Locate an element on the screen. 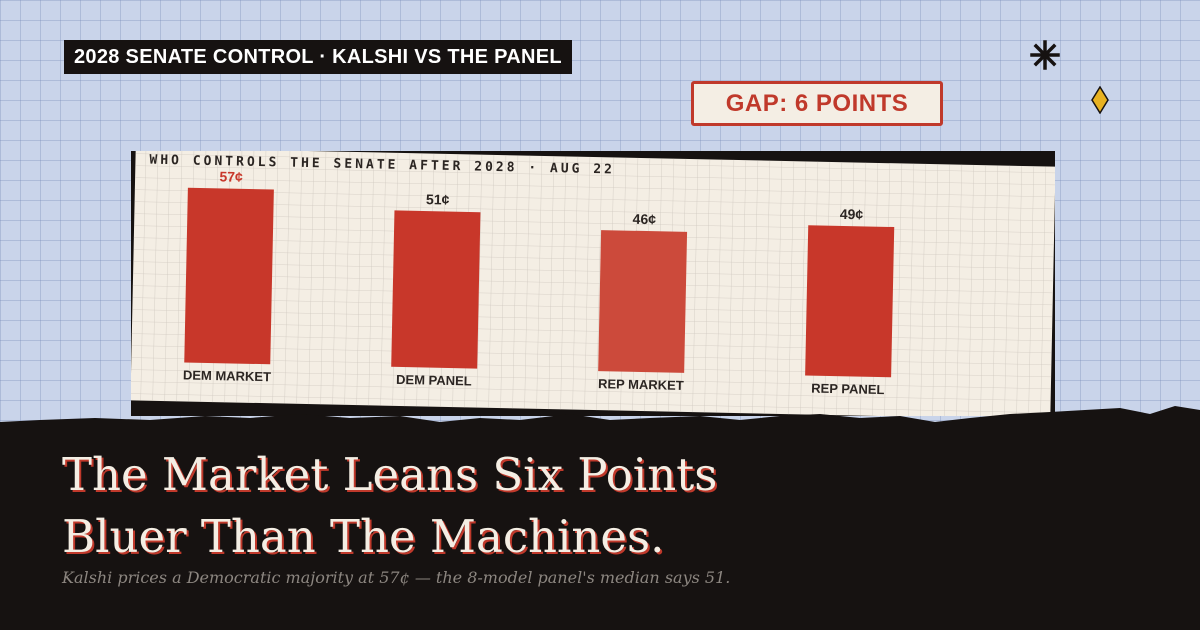 Image resolution: width=1200 pixels, height=630 pixels. bar-rep-panel is located at coordinates (850, 301).